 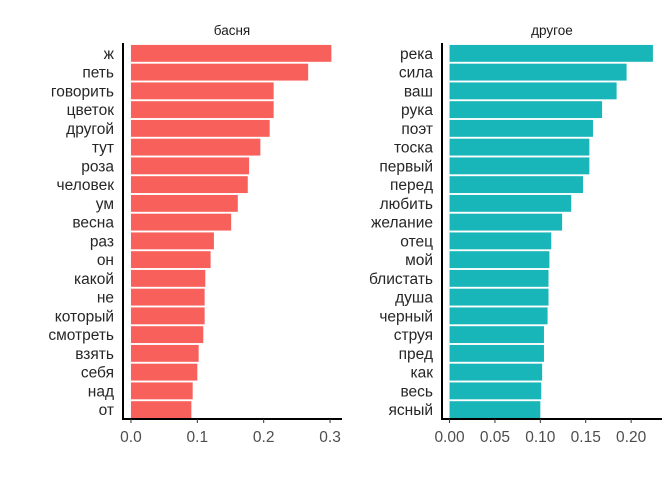 What do you see at coordinates (101, 391) in the screenshot?
I see `category-label: над` at bounding box center [101, 391].